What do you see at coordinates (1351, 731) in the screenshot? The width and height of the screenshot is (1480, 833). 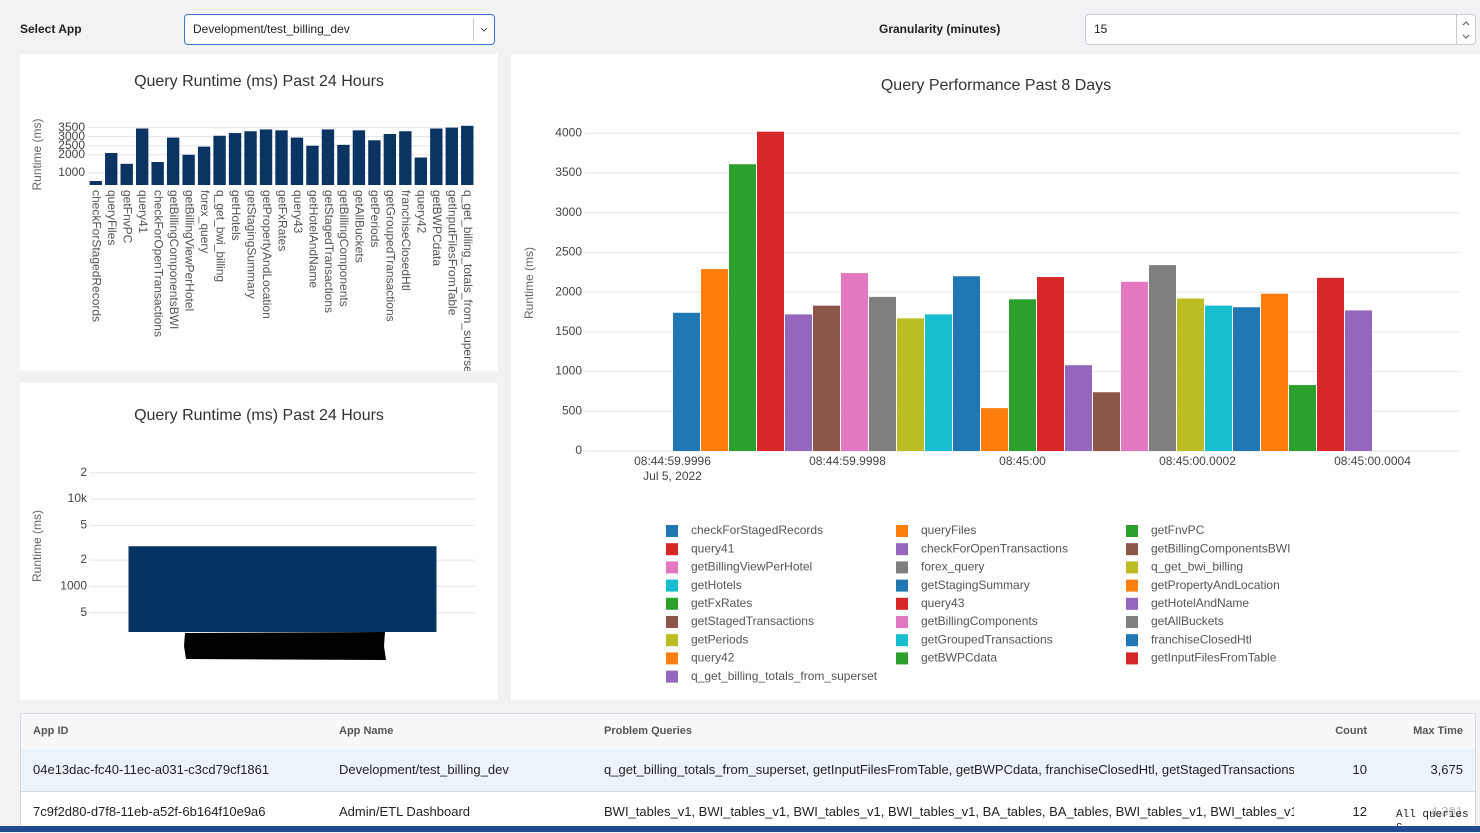 I see `column-header: Count` at bounding box center [1351, 731].